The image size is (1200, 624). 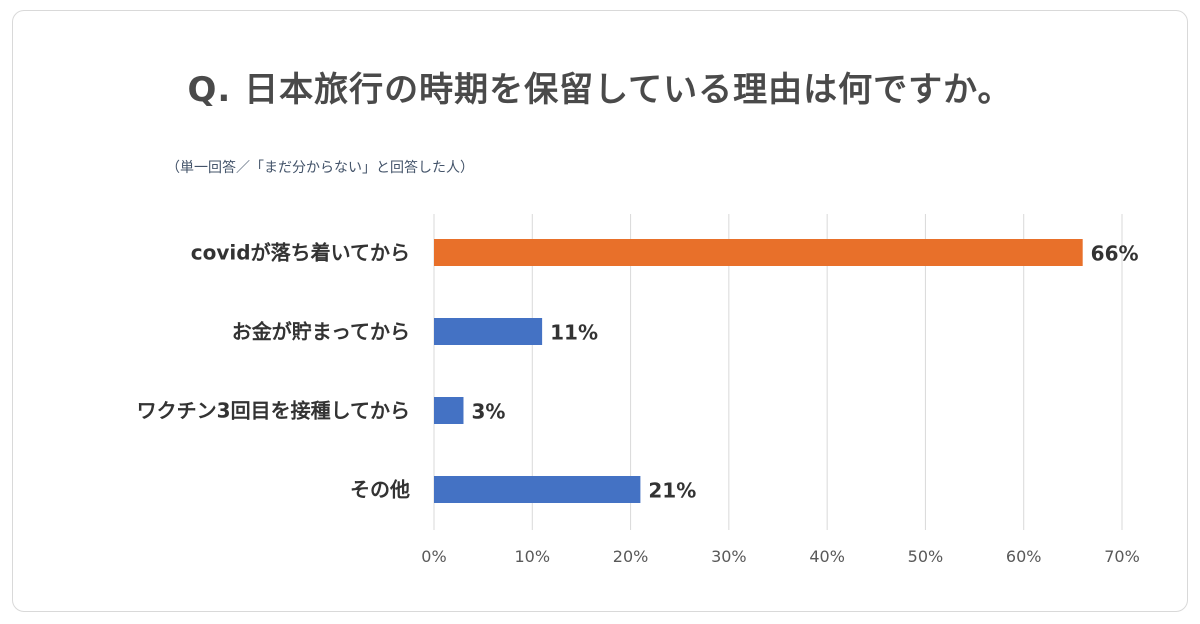 What do you see at coordinates (574, 333) in the screenshot?
I see `data-label: 11%` at bounding box center [574, 333].